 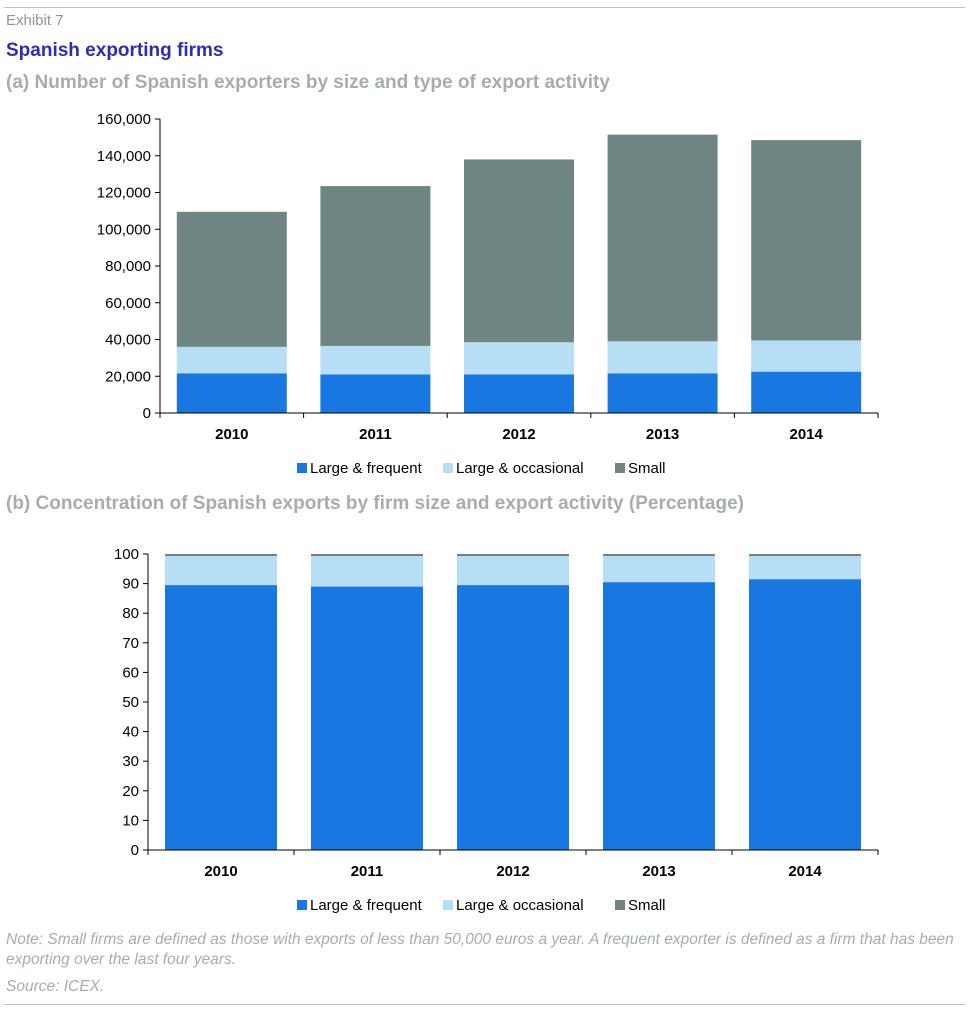 What do you see at coordinates (519, 358) in the screenshot?
I see `chart-a-bar-2012-large-occasional` at bounding box center [519, 358].